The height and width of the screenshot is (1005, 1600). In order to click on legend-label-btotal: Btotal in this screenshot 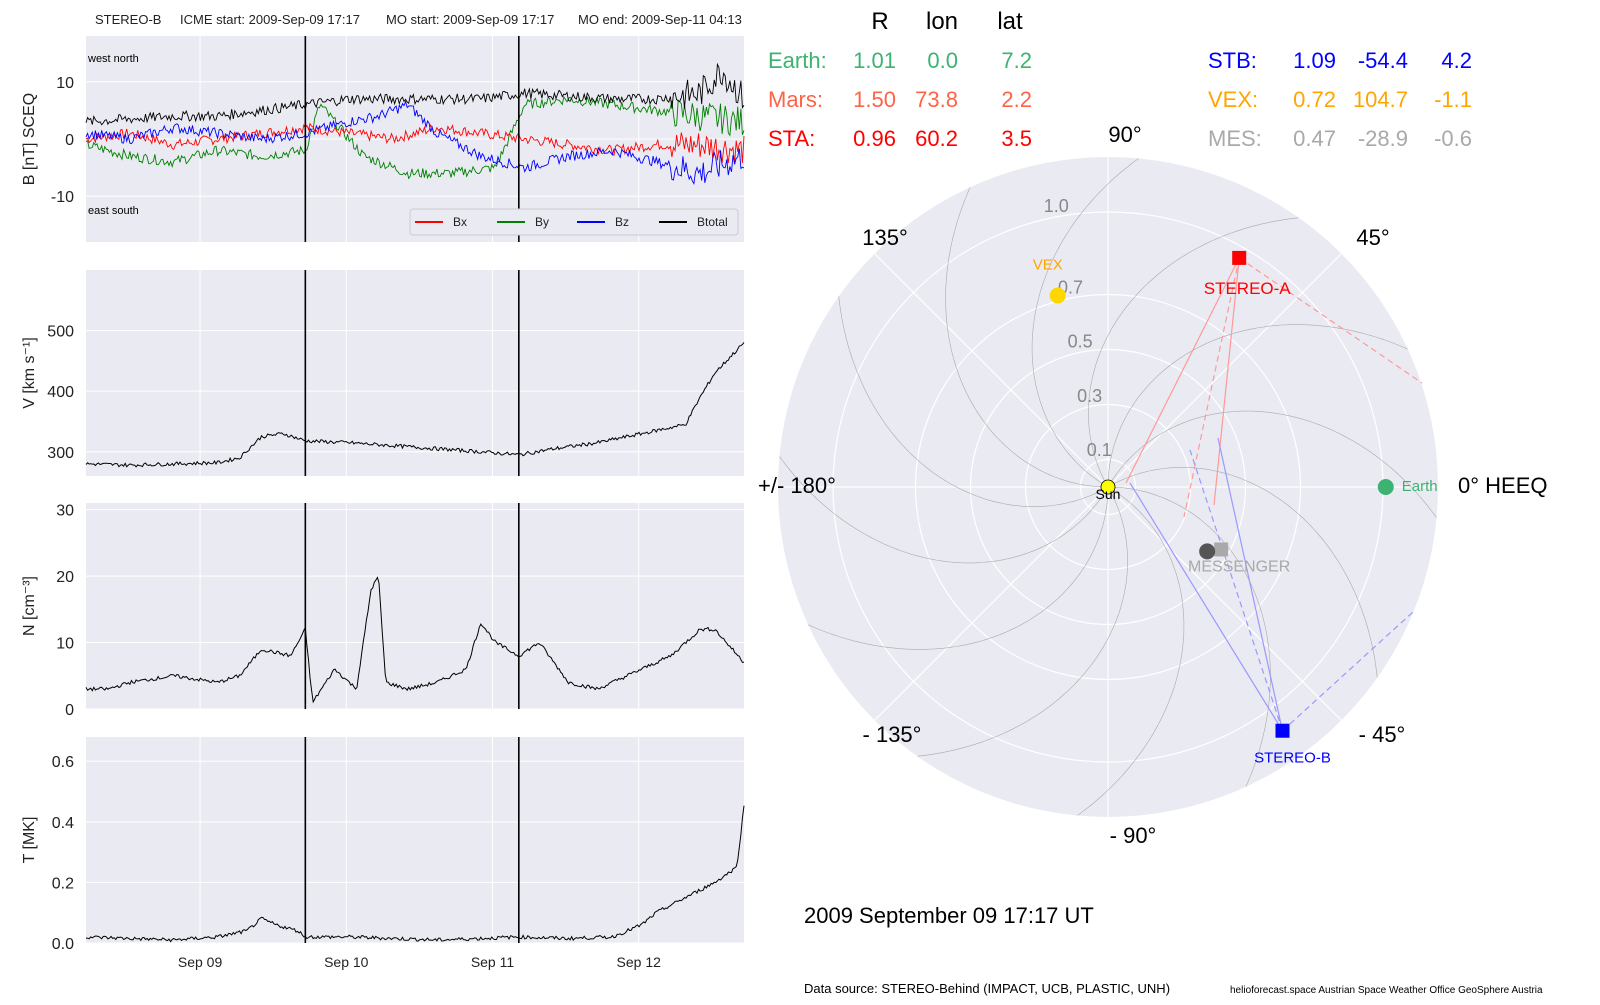, I will do `click(712, 222)`.